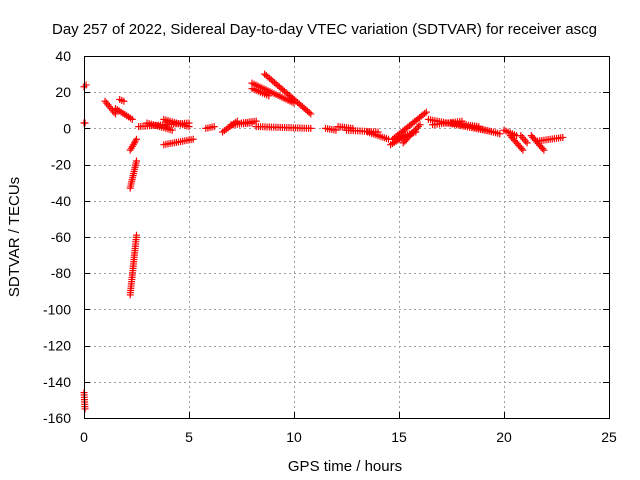 The height and width of the screenshot is (480, 640). What do you see at coordinates (61, 165) in the screenshot?
I see `y-tick-label: -20` at bounding box center [61, 165].